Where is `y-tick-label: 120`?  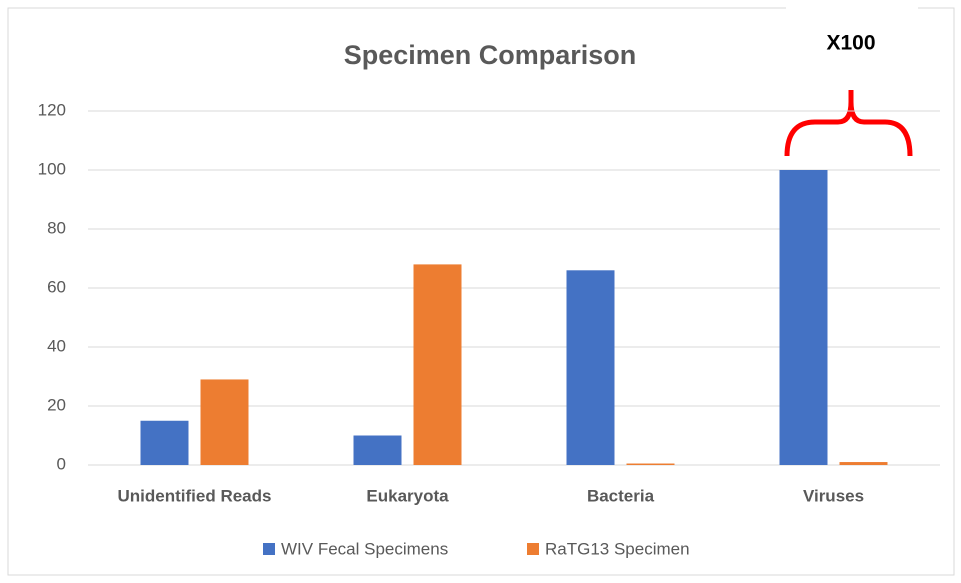 y-tick-label: 120 is located at coordinates (52, 109).